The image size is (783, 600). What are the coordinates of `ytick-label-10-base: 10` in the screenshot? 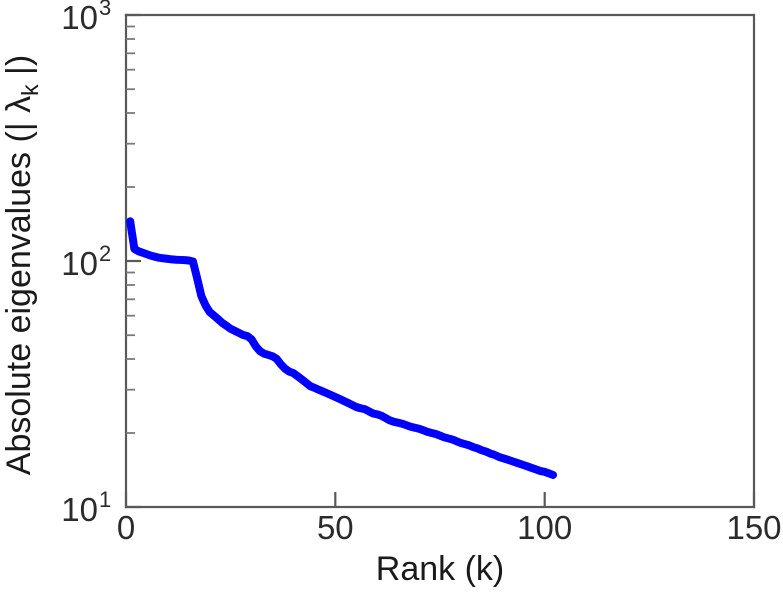 It's located at (79, 509).